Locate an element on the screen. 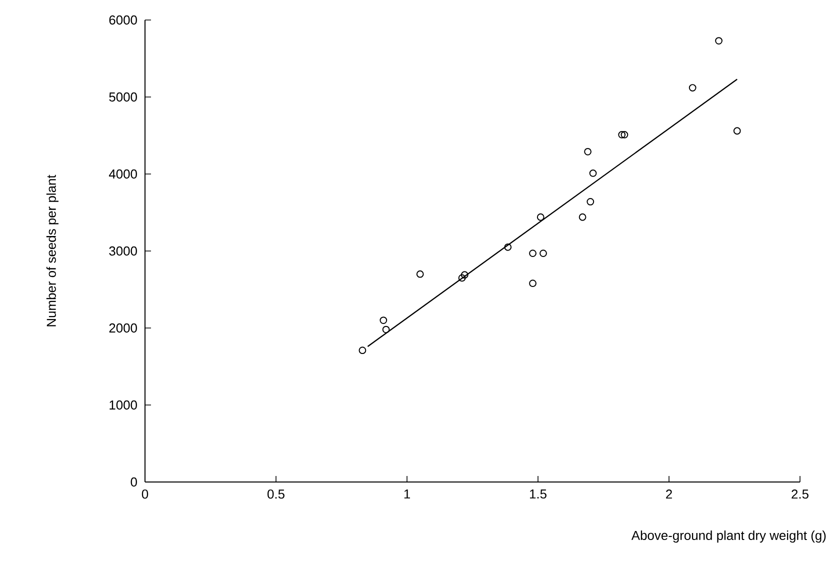 The height and width of the screenshot is (567, 834). y-tick-label: 2000 is located at coordinates (123, 328).